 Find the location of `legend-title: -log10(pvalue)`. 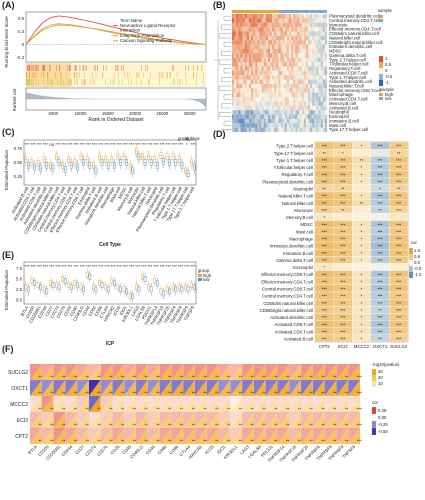

legend-title: -log10(pvalue) is located at coordinates (386, 364).